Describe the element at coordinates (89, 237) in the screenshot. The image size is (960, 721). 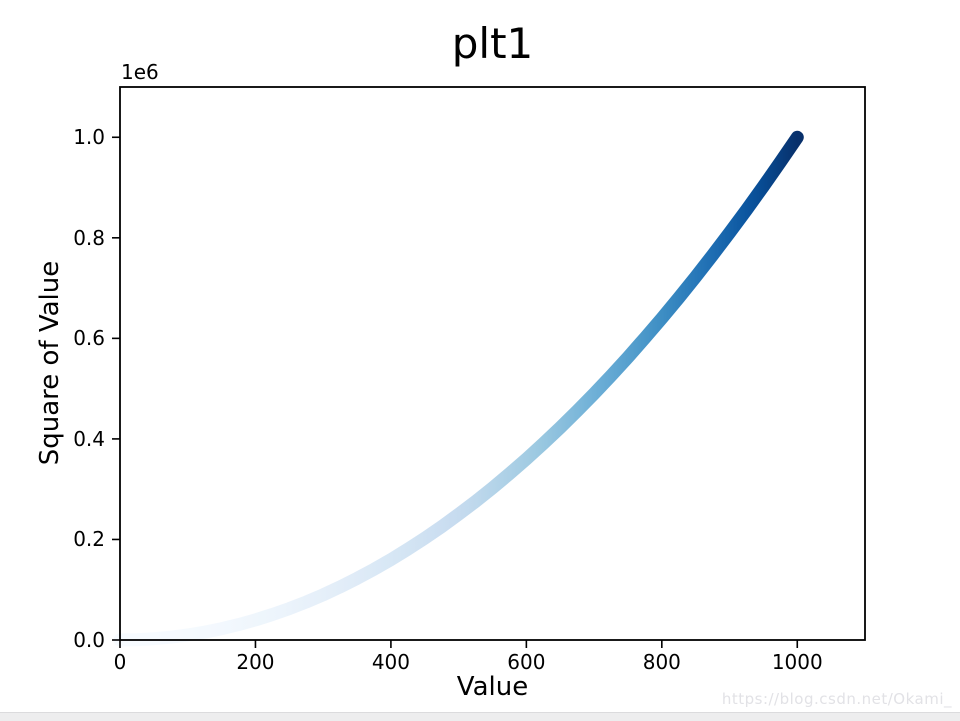
I see `y-tick-label: 0.8` at that location.